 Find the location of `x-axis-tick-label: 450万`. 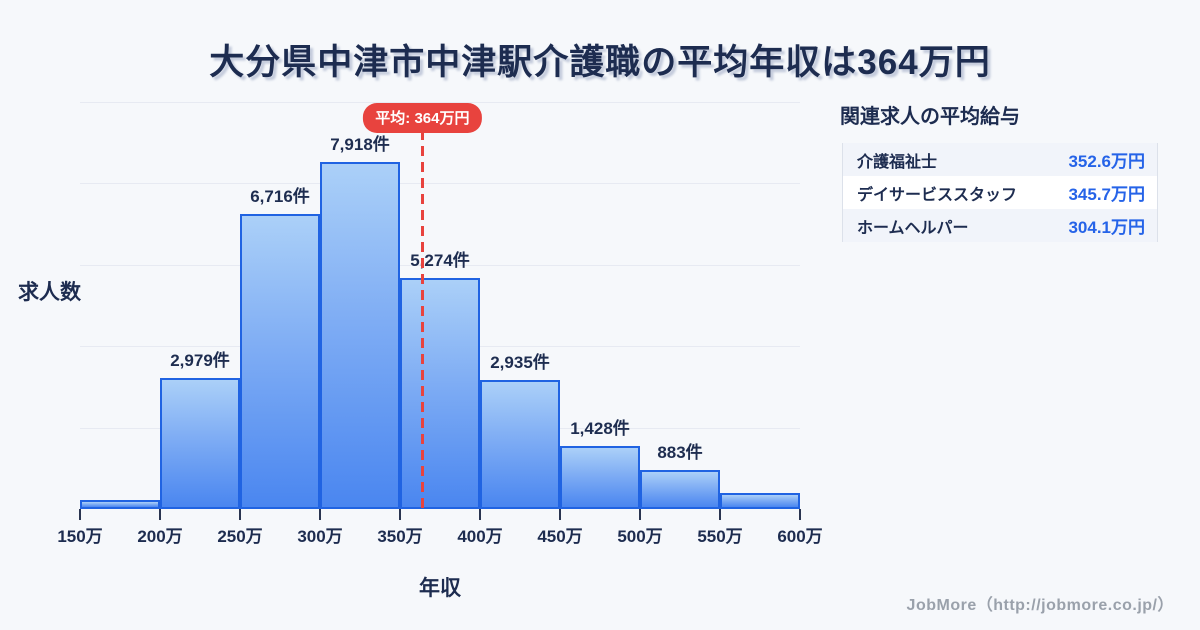

x-axis-tick-label: 450万 is located at coordinates (560, 536).